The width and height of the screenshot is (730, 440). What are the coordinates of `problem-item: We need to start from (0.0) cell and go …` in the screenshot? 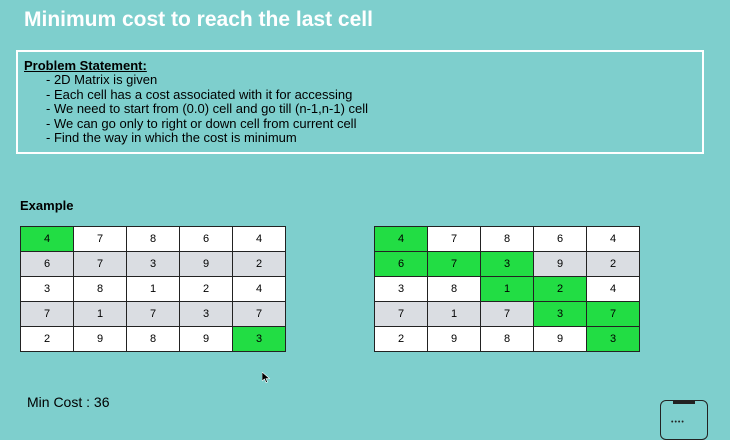 It's located at (374, 109).